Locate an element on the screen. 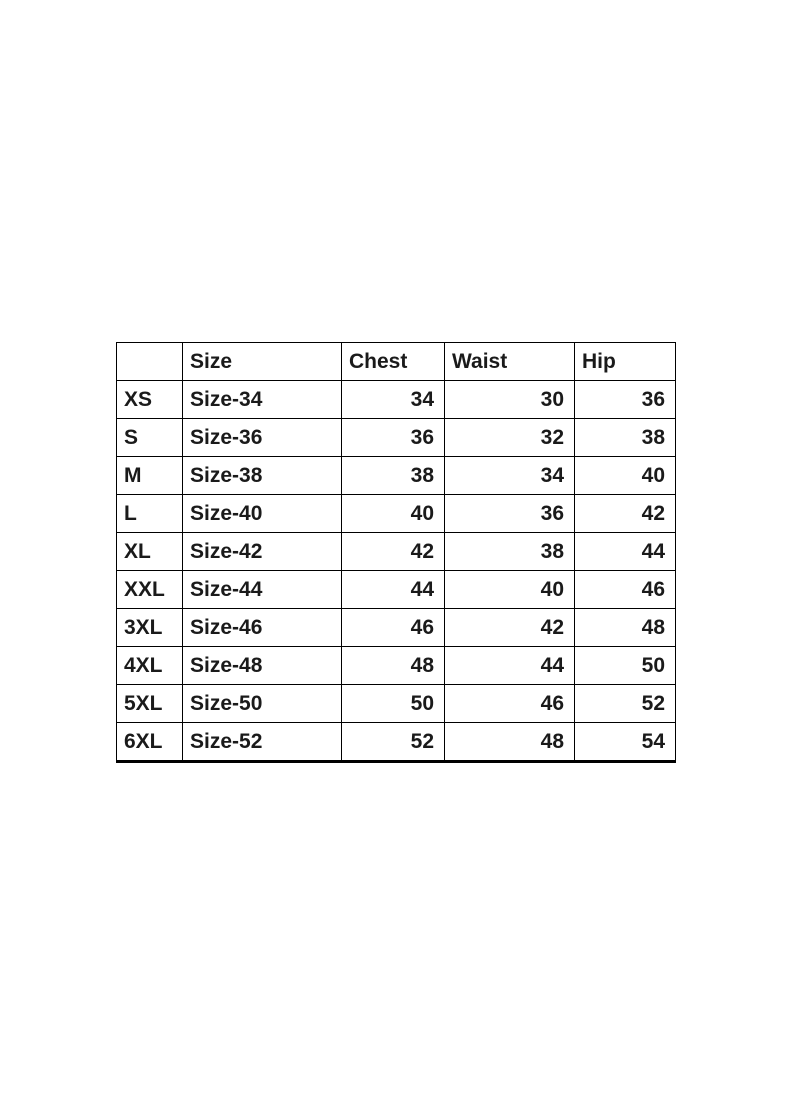 The width and height of the screenshot is (800, 1100). hip-cell: 44 is located at coordinates (625, 551).